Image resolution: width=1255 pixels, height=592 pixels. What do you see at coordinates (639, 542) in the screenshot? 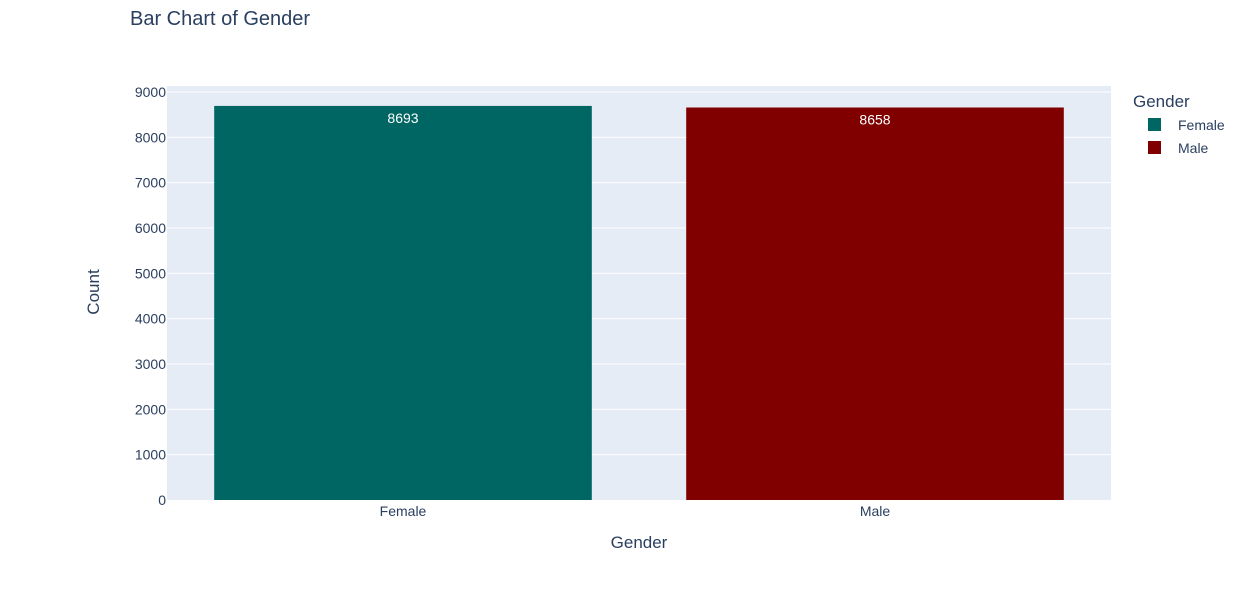
I see `x-axis-title: Gender` at bounding box center [639, 542].